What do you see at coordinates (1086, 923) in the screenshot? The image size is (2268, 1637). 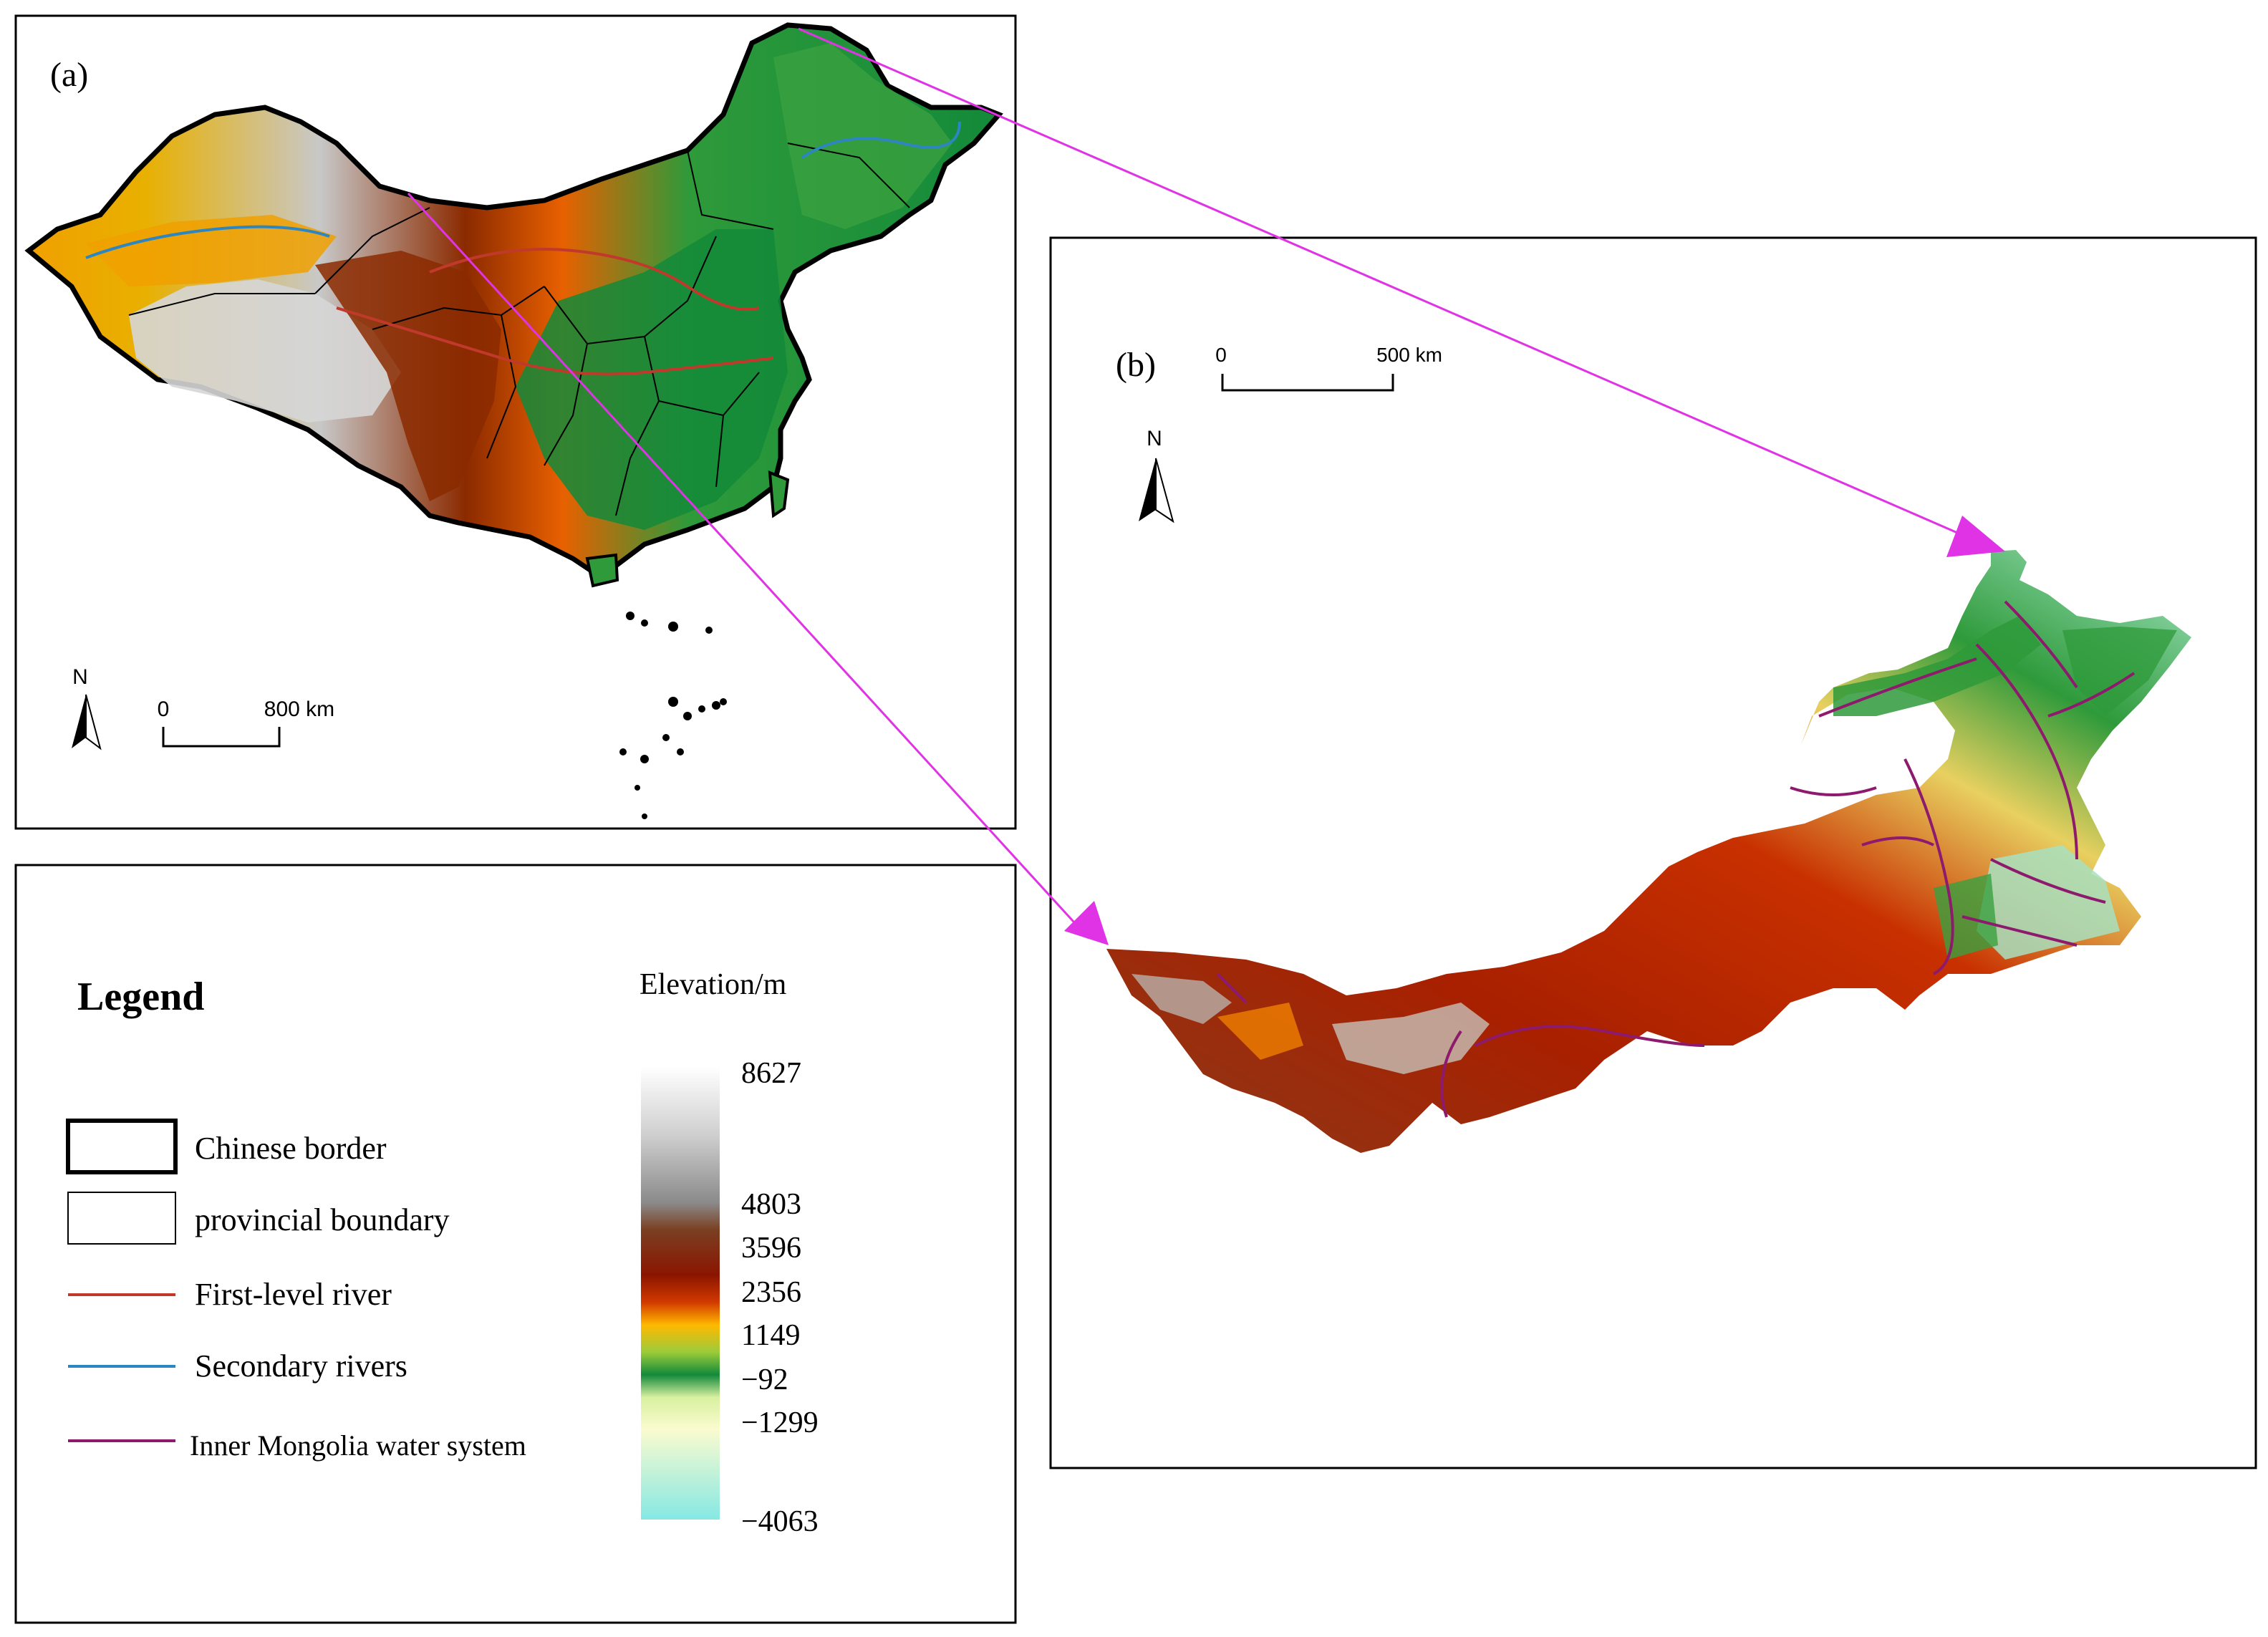 I see `arrowhead-bottom` at bounding box center [1086, 923].